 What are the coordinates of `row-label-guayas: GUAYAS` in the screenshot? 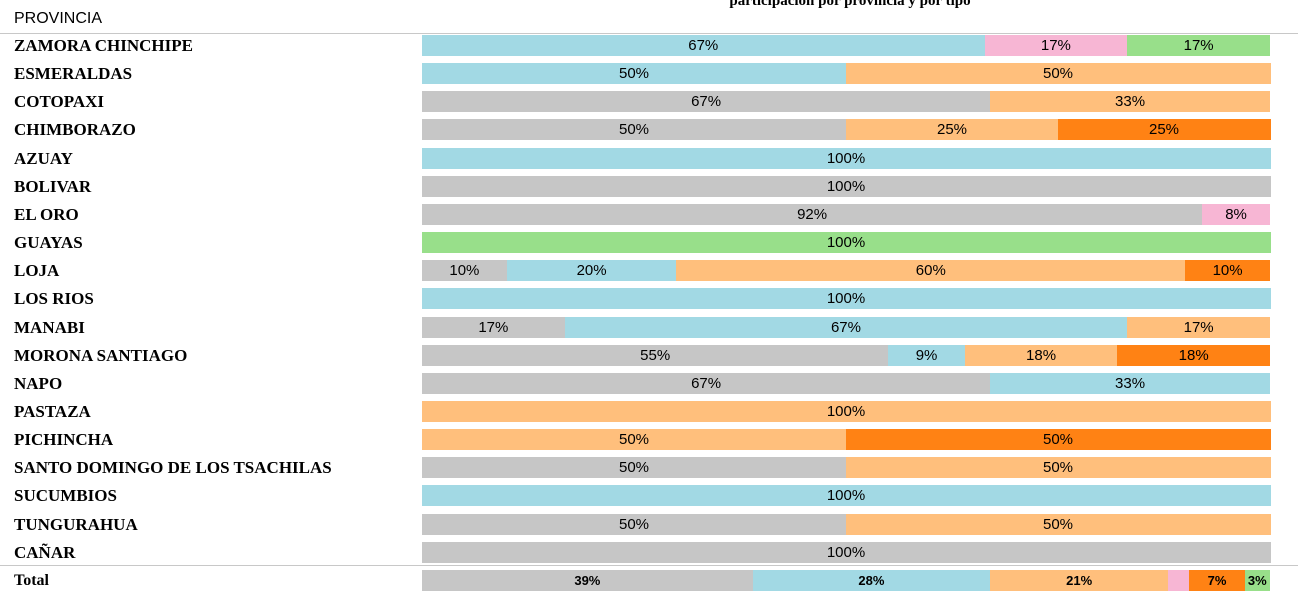 It's located at (48, 243).